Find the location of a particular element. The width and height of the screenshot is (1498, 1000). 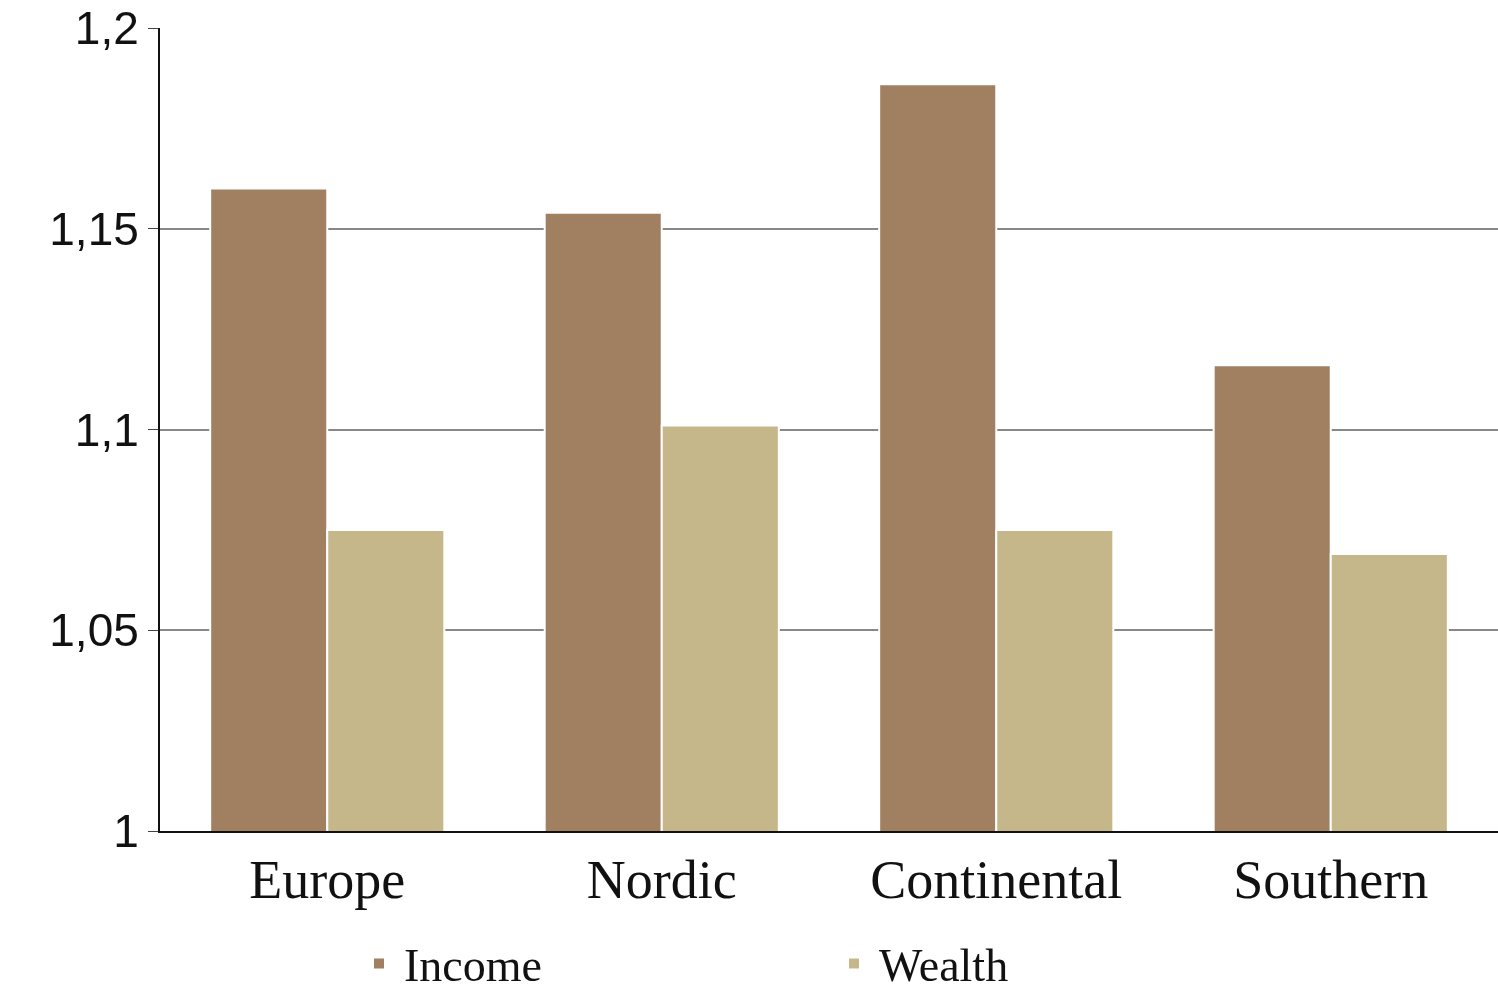

y-tick-label: 1,2 is located at coordinates (106, 28).